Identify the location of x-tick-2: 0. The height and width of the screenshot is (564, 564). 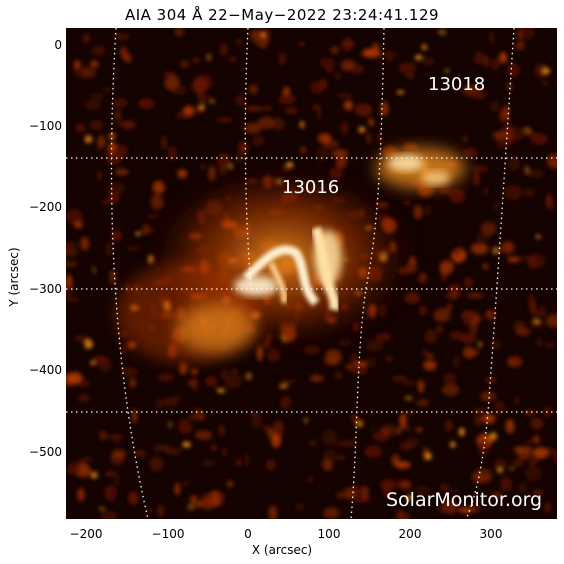
(248, 534).